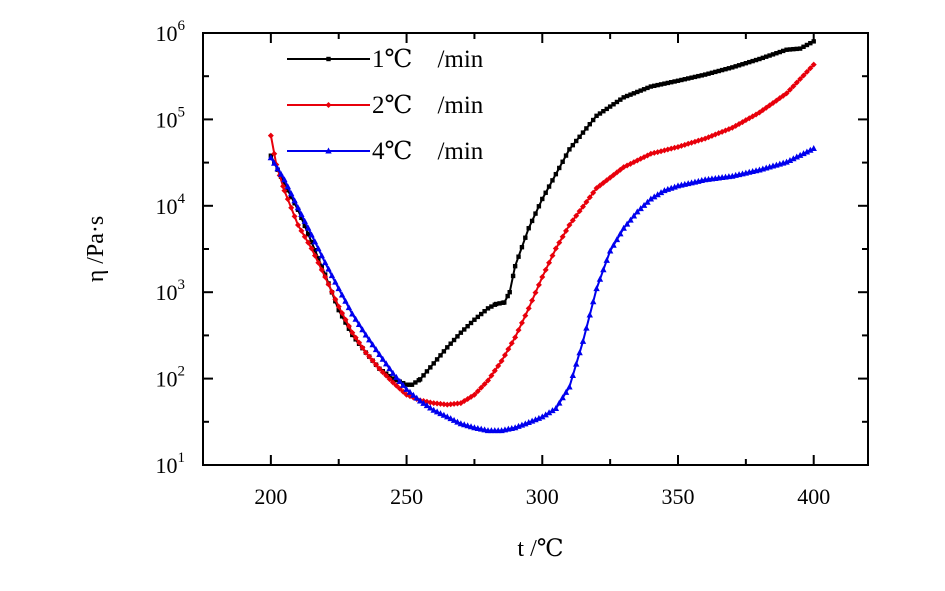 This screenshot has height=591, width=945. Describe the element at coordinates (385, 105) in the screenshot. I see `legend: 1℃ /min 2℃ /min 4℃ /min` at that location.